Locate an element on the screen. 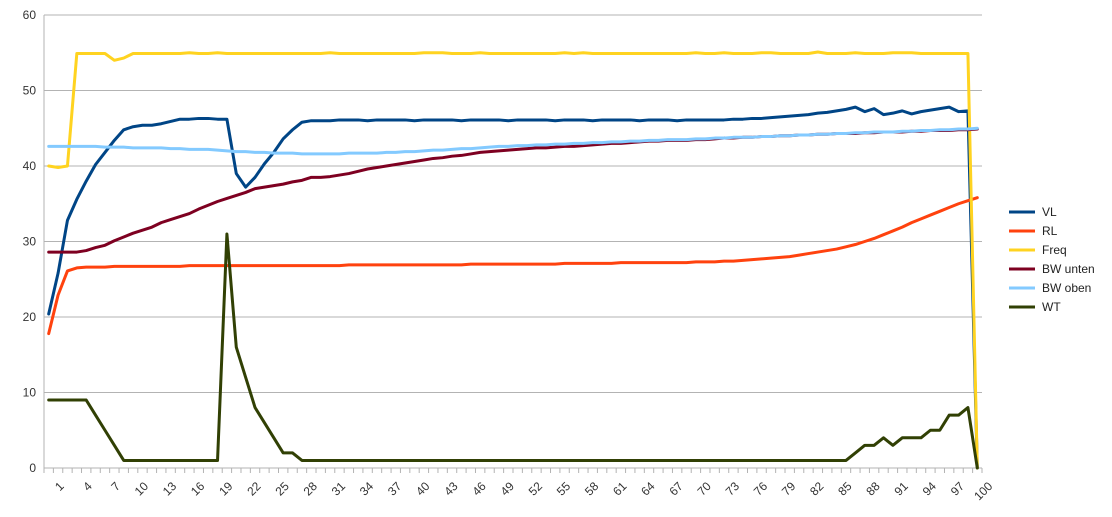 The width and height of the screenshot is (1112, 517). legend-label: VL is located at coordinates (1049, 212).